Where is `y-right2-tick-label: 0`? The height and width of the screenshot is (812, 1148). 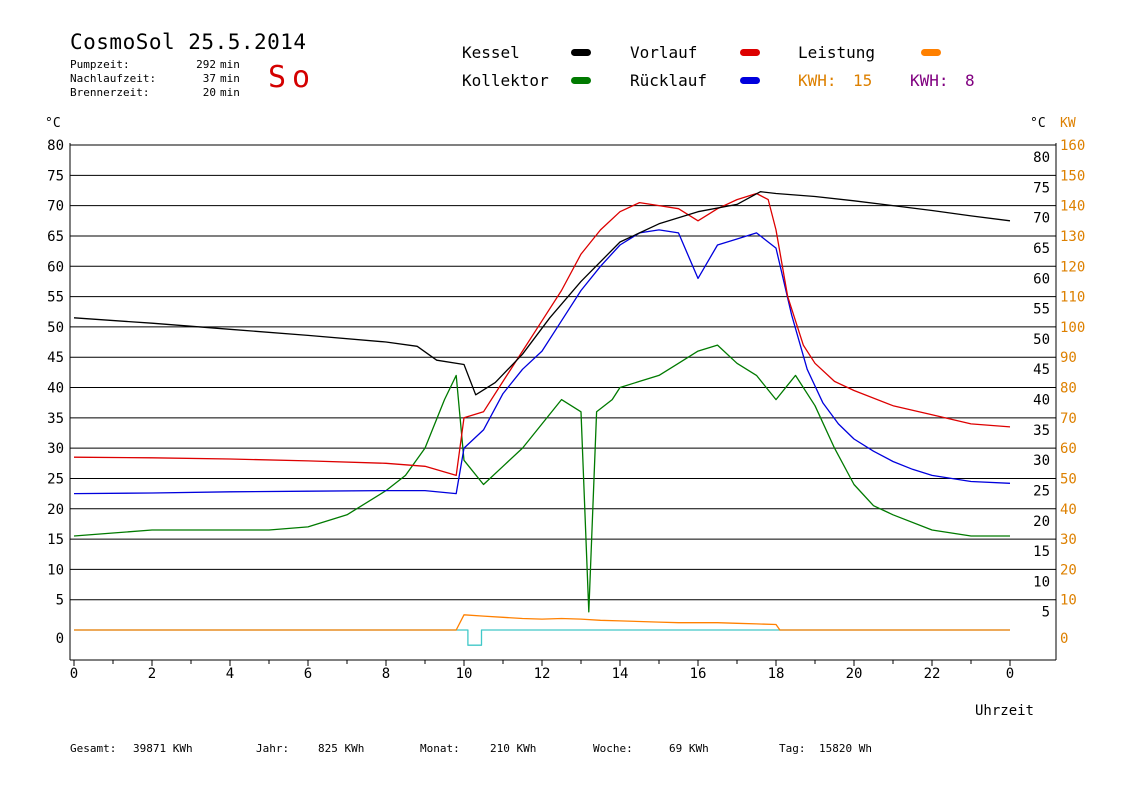
y-right2-tick-label: 0 is located at coordinates (1064, 639).